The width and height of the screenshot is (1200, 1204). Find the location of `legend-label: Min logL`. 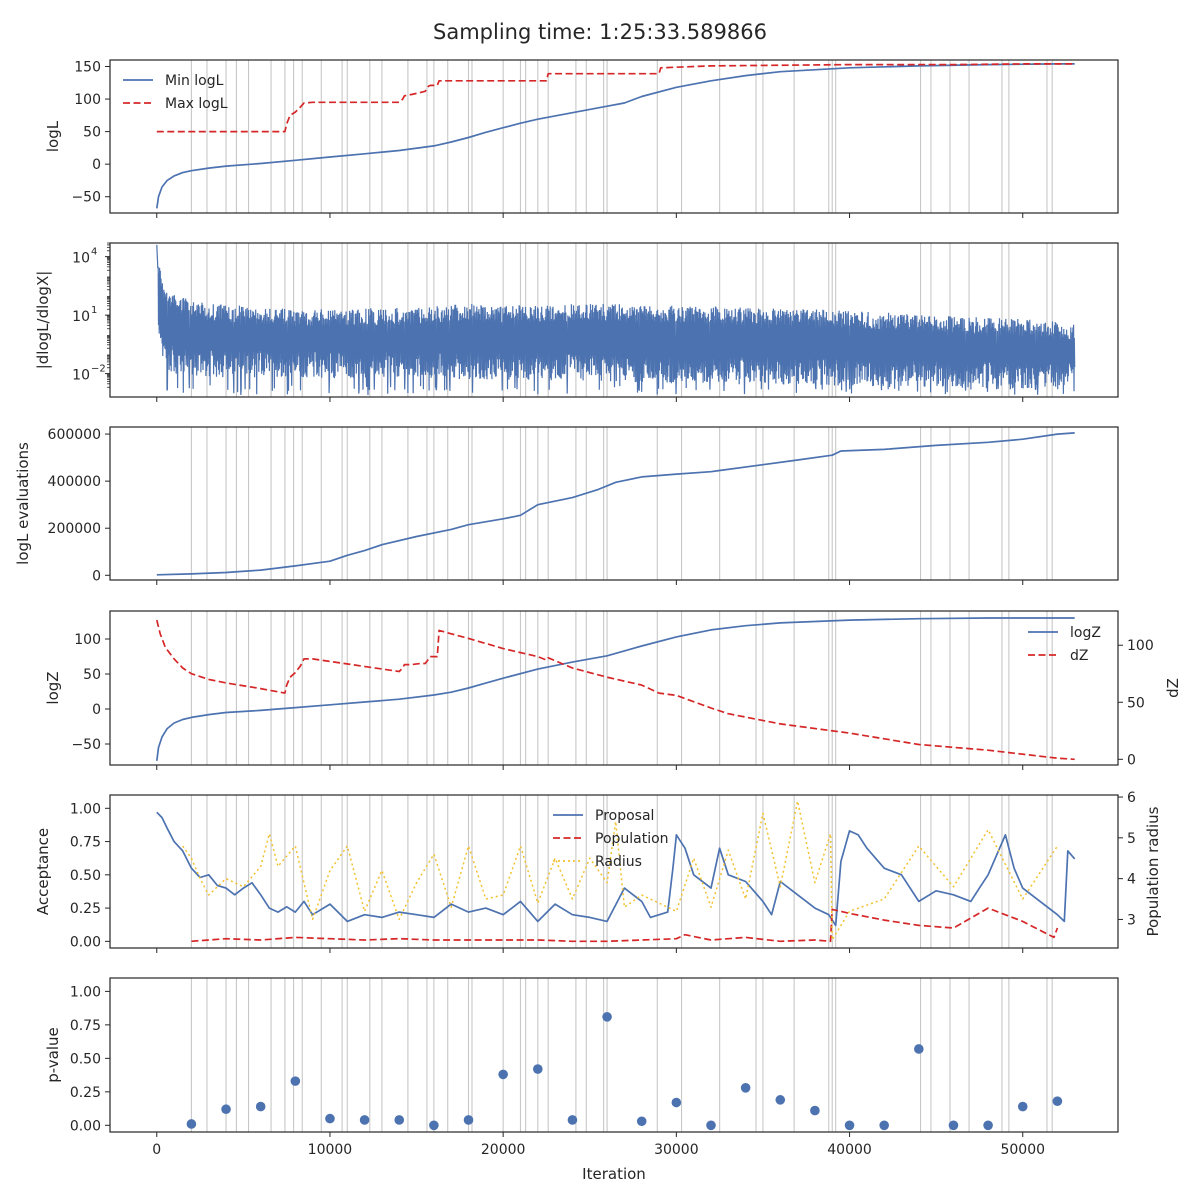

legend-label: Min logL is located at coordinates (194, 81).